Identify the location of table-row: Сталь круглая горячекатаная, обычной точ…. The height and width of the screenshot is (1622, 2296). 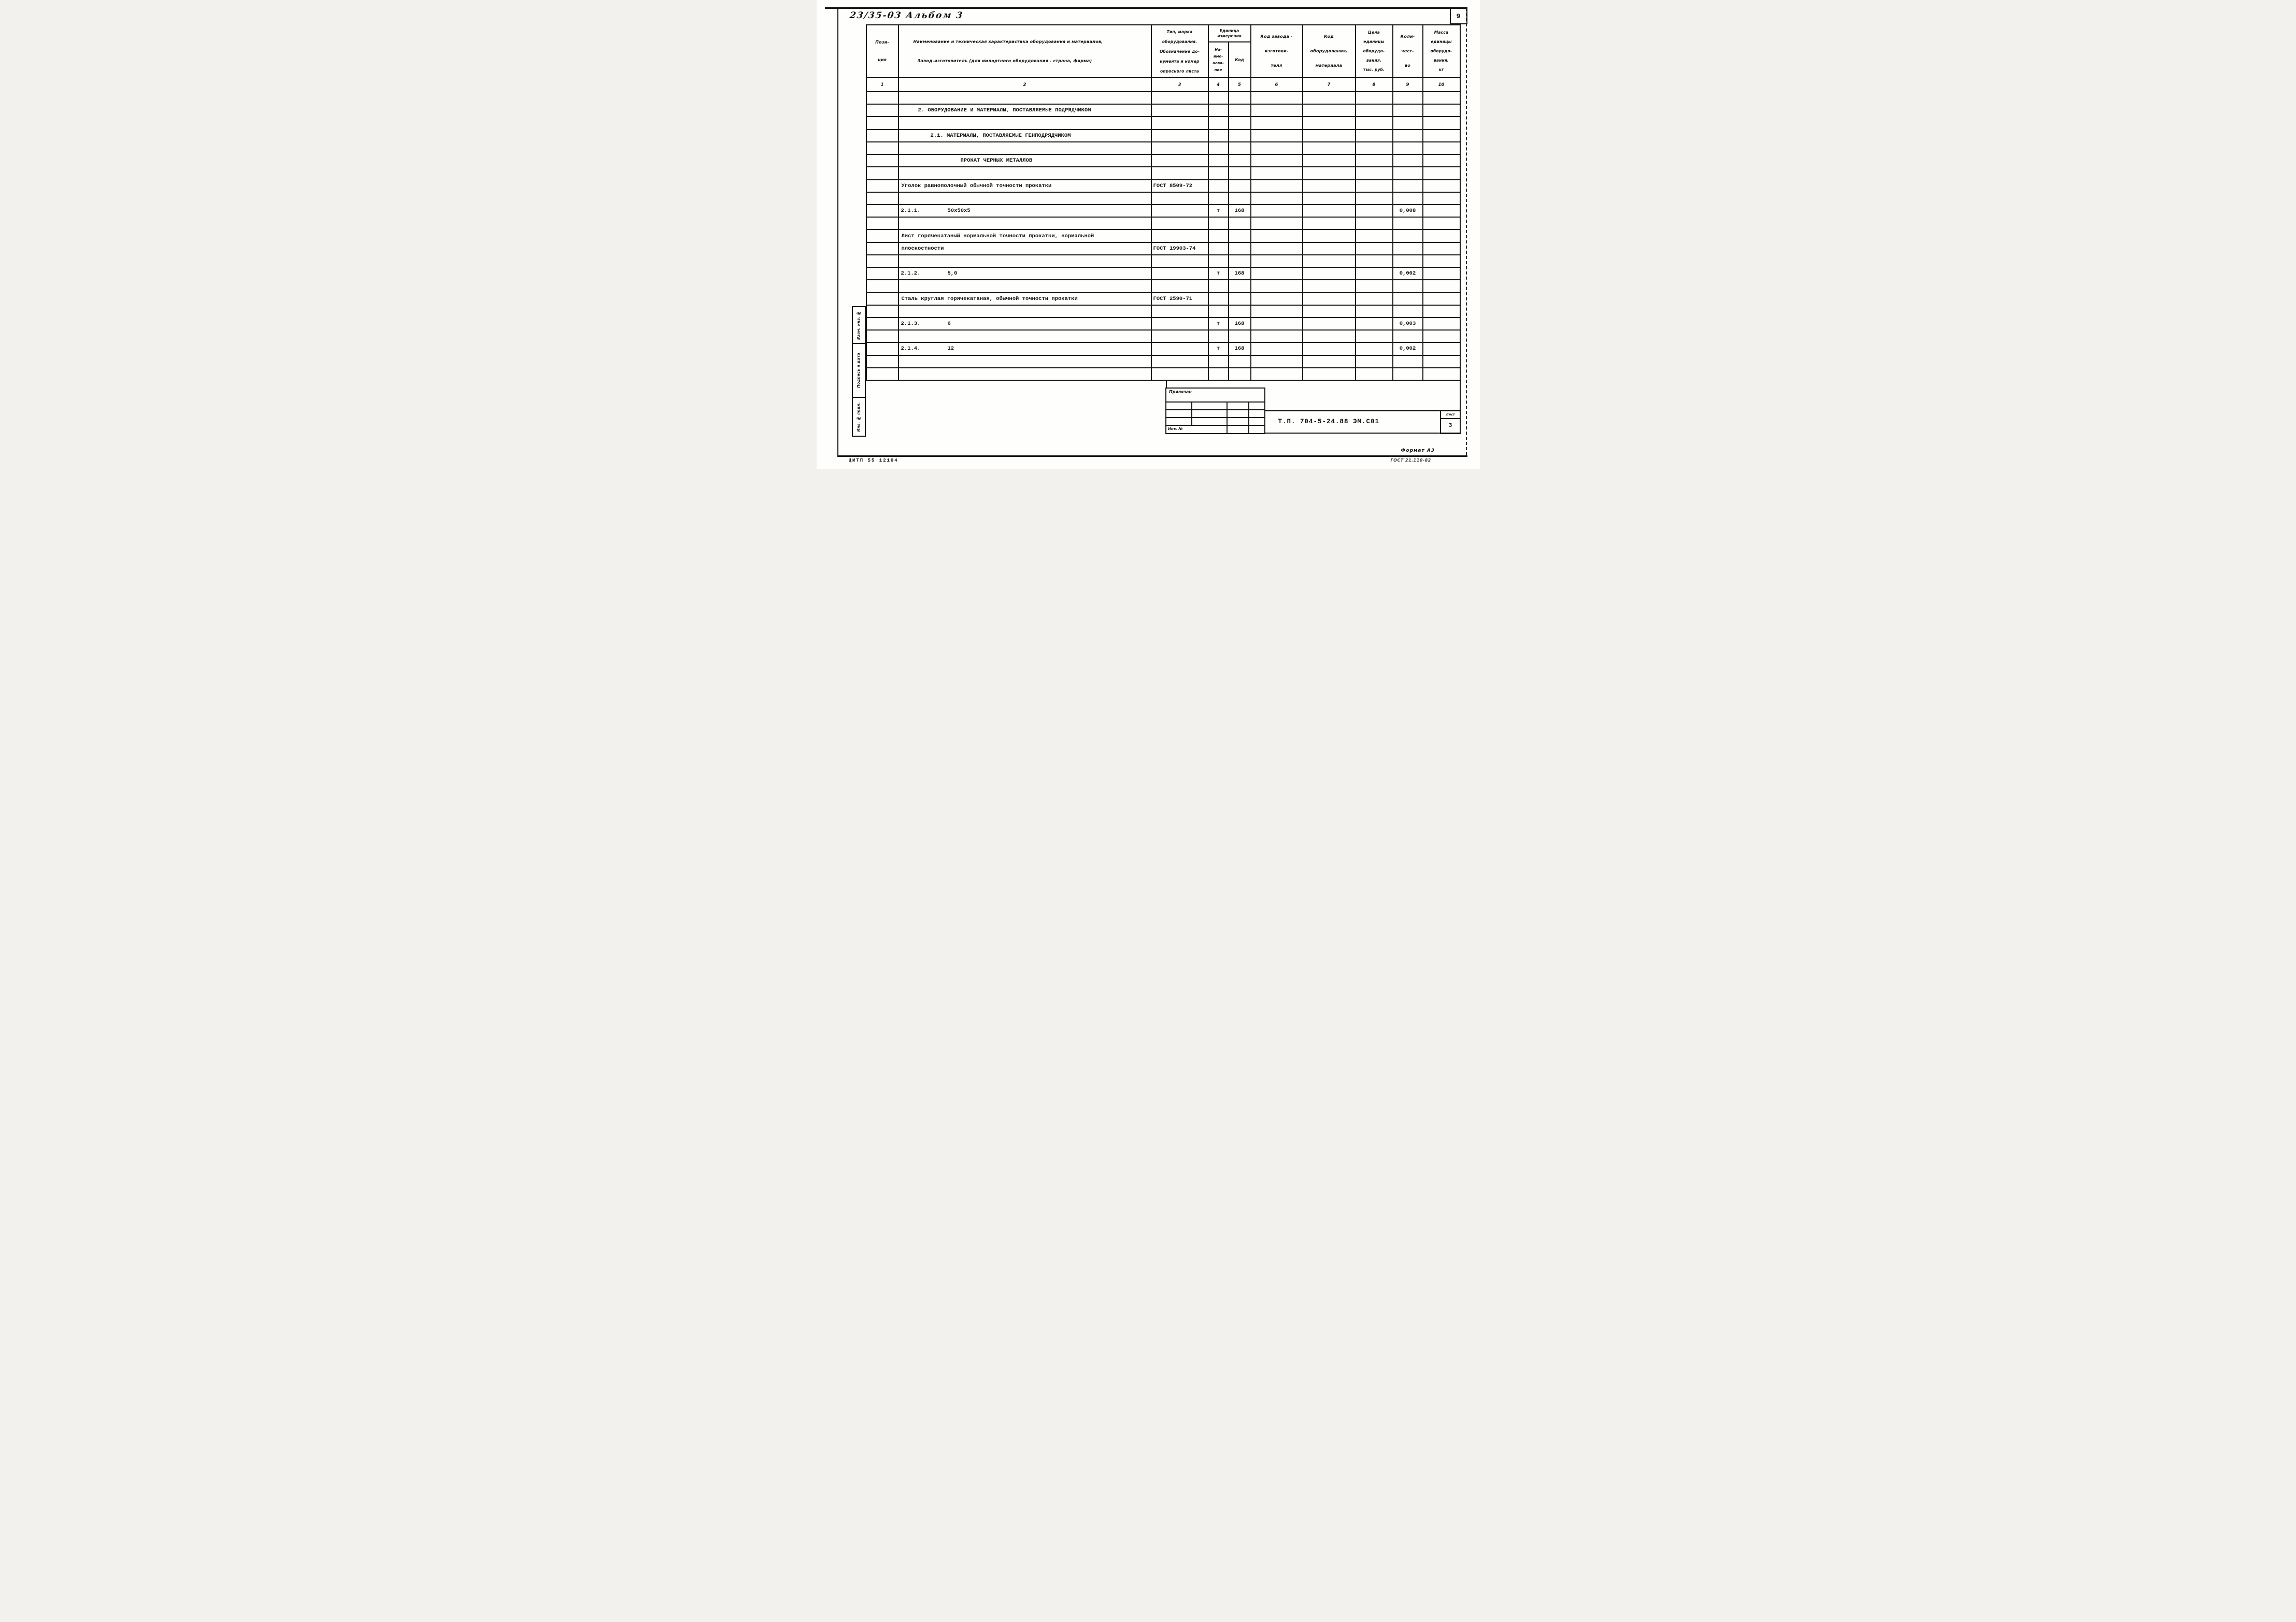
(1163, 300).